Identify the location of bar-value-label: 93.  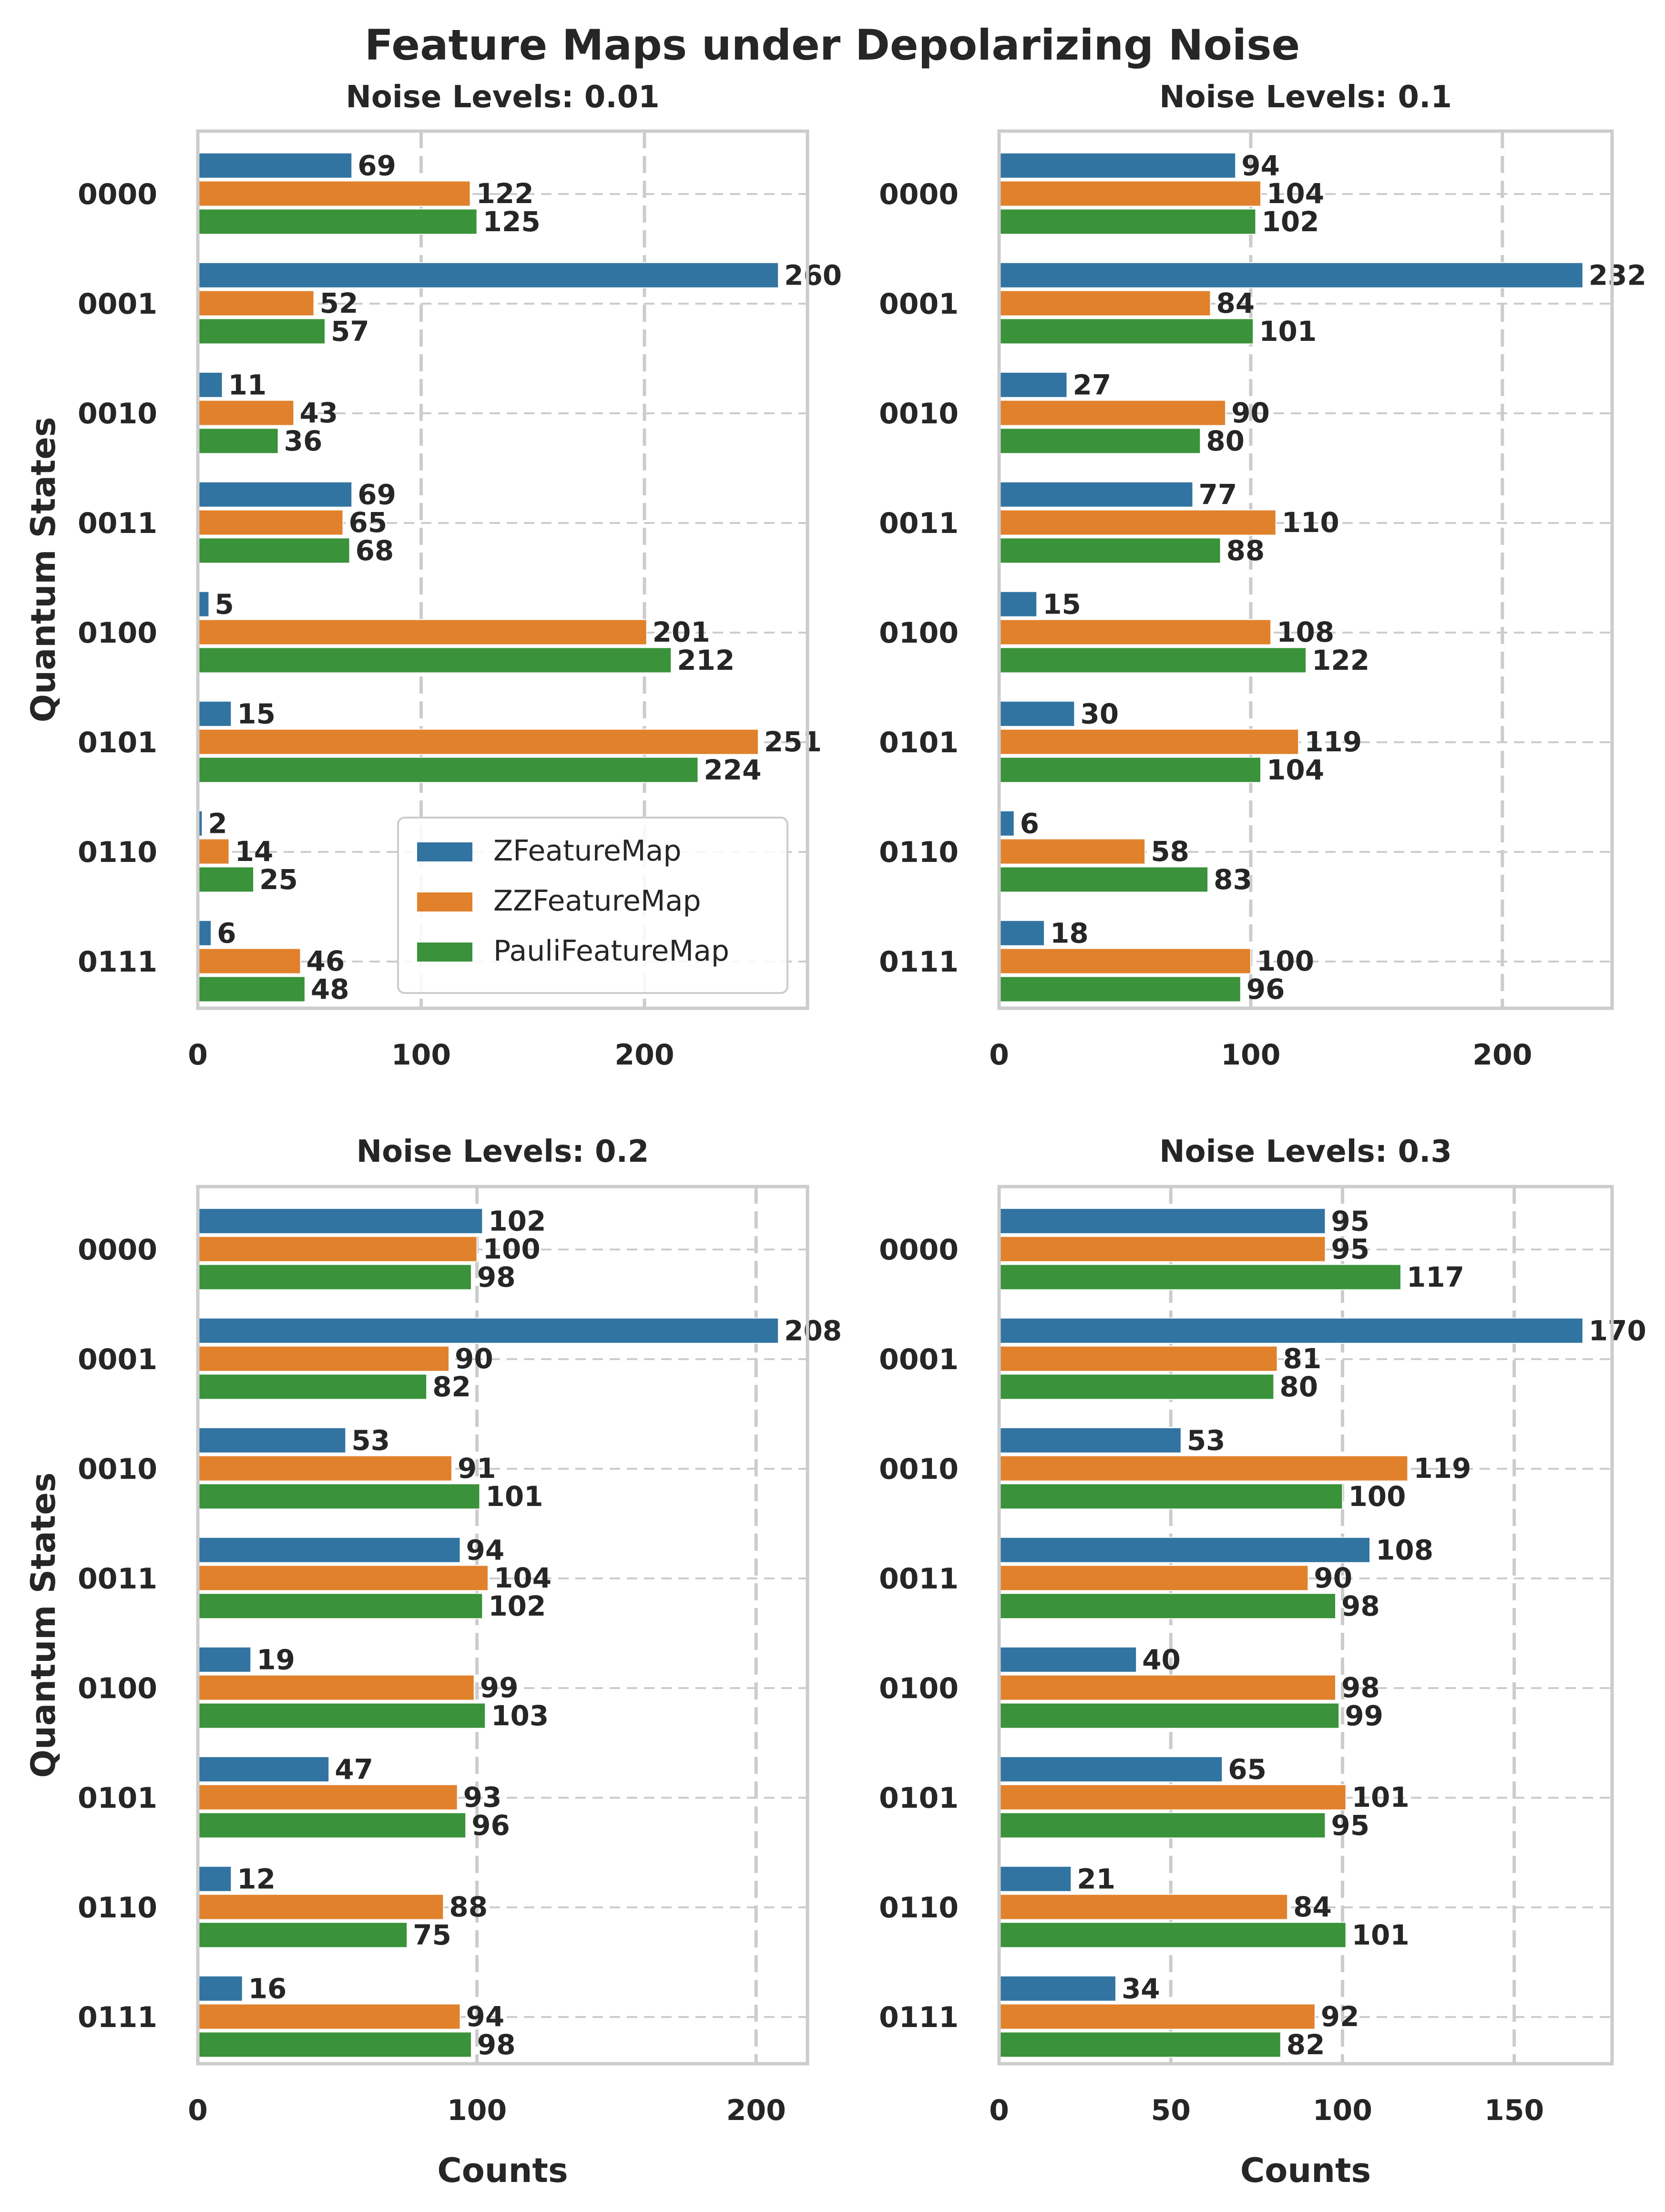
(482, 1797).